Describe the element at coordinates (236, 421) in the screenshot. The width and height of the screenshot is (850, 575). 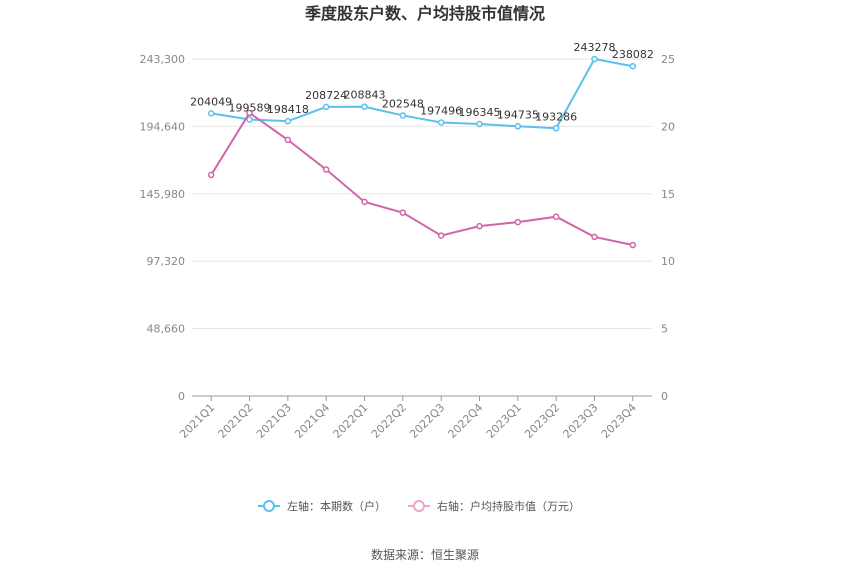
I see `x-tick-label: 2021Q2` at that location.